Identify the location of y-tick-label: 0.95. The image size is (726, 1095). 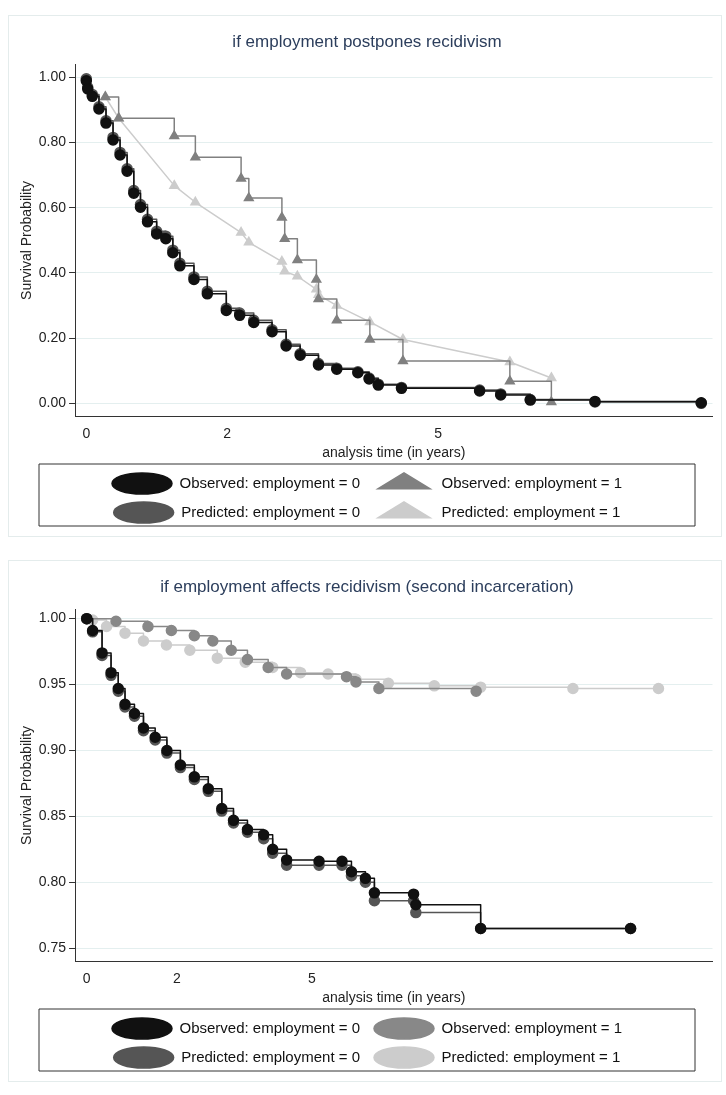
(52, 683).